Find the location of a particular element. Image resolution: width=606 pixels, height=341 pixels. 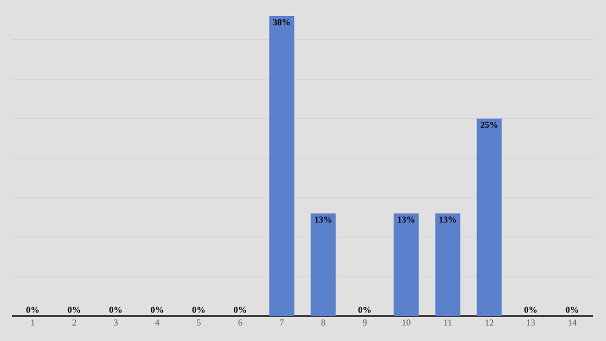

x-tick-label: 14 is located at coordinates (572, 323).